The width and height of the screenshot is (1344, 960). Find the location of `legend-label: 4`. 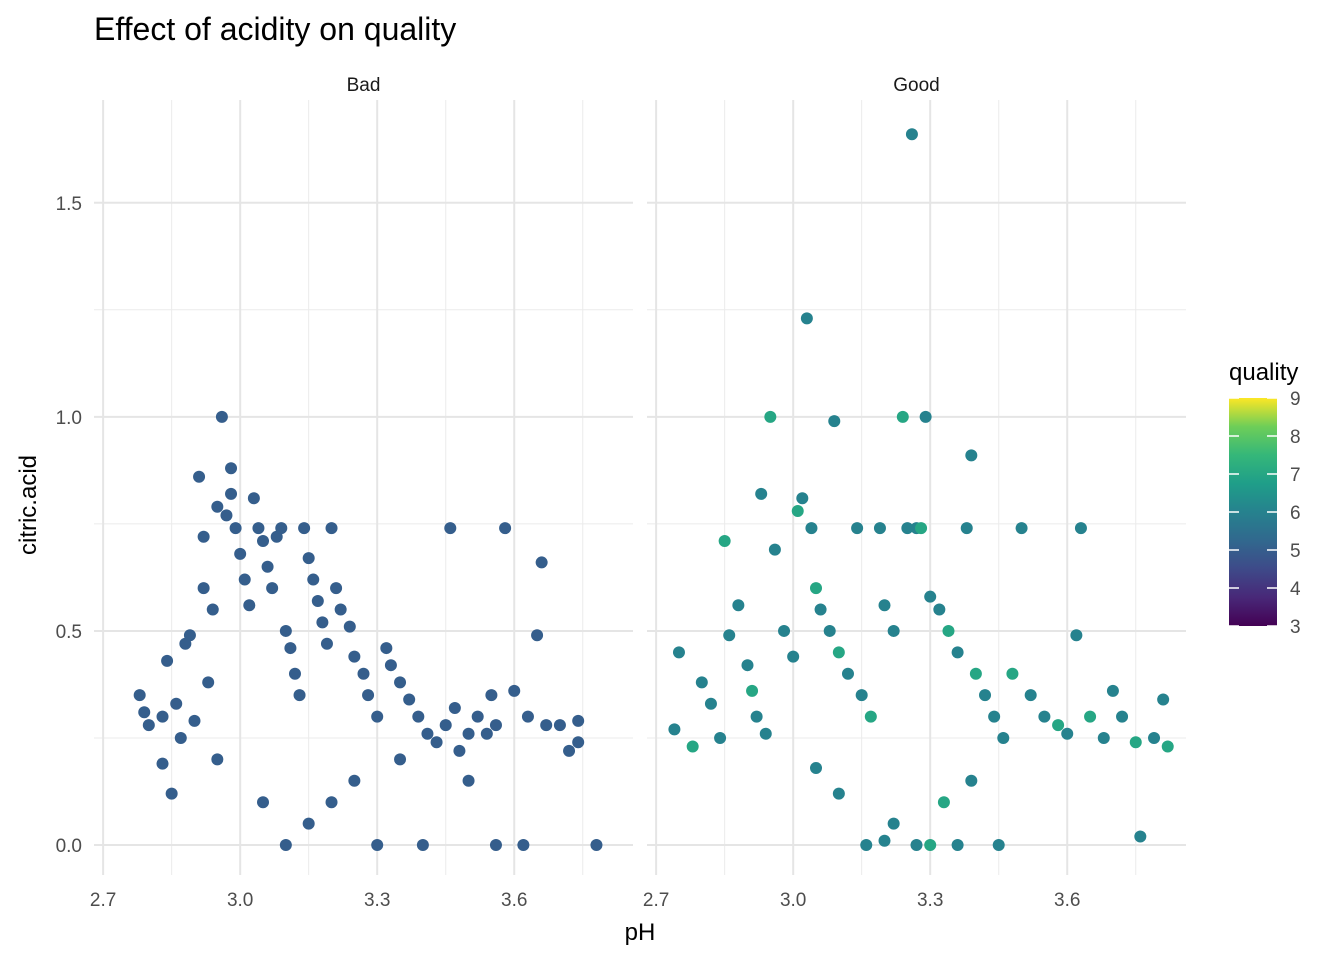

legend-label: 4 is located at coordinates (1295, 589).